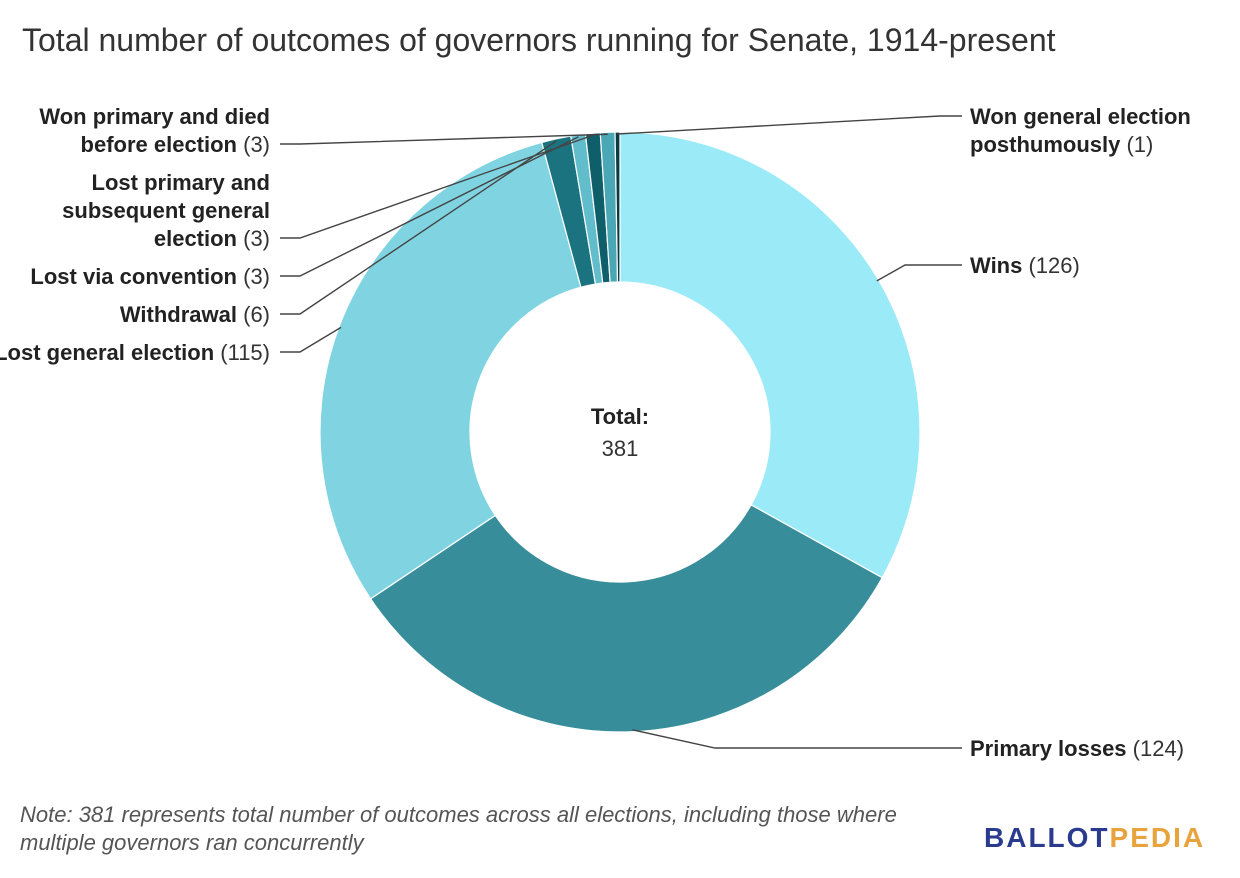  What do you see at coordinates (996, 265) in the screenshot?
I see `slice-label-line: Wins` at bounding box center [996, 265].